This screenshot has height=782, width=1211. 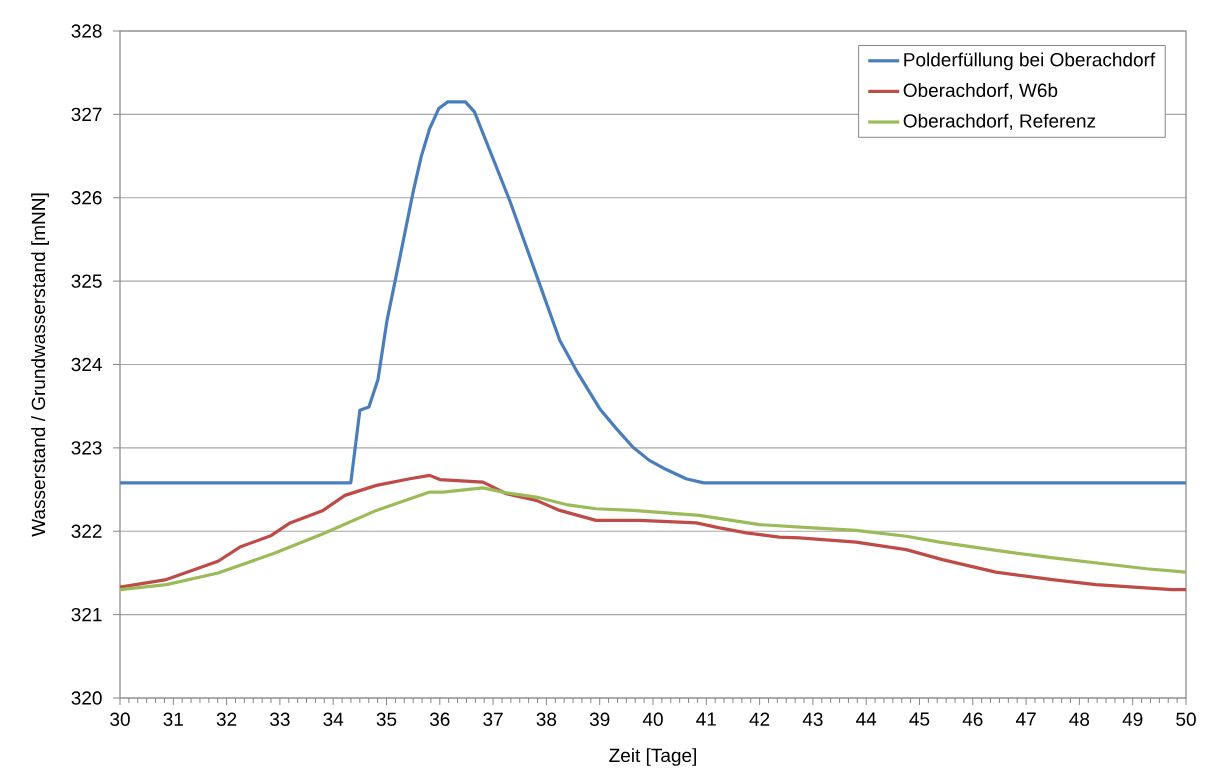 What do you see at coordinates (980, 91) in the screenshot?
I see `legend-label: Oberachdorf, W6b` at bounding box center [980, 91].